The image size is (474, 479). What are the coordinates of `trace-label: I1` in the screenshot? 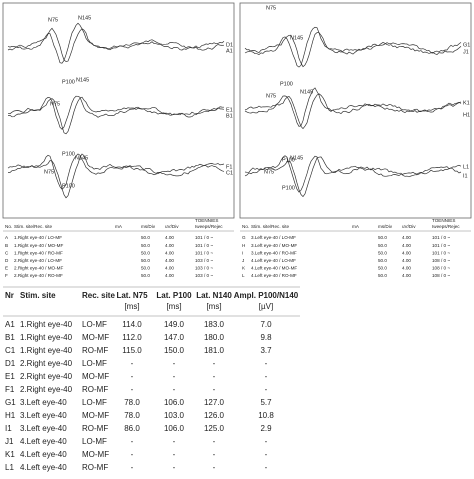 It's located at (465, 176).